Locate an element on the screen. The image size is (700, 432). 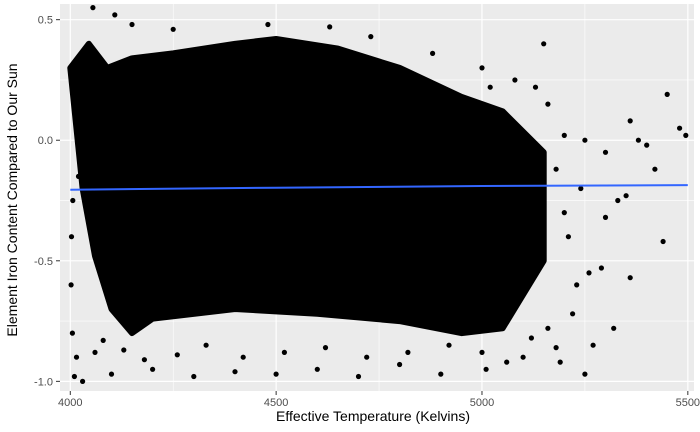
trend-lines is located at coordinates (379, 187).